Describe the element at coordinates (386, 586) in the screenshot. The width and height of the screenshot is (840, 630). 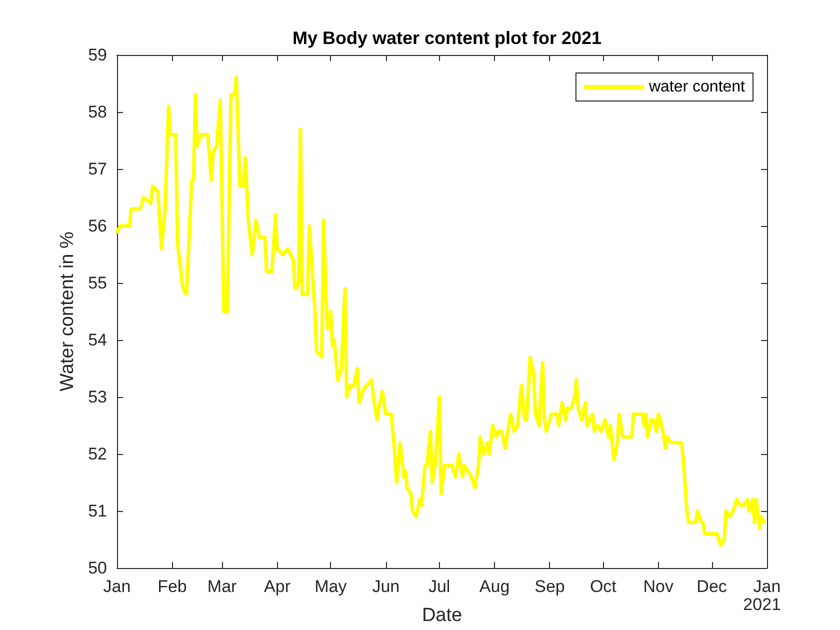
I see `x-tick-label: Jun` at that location.